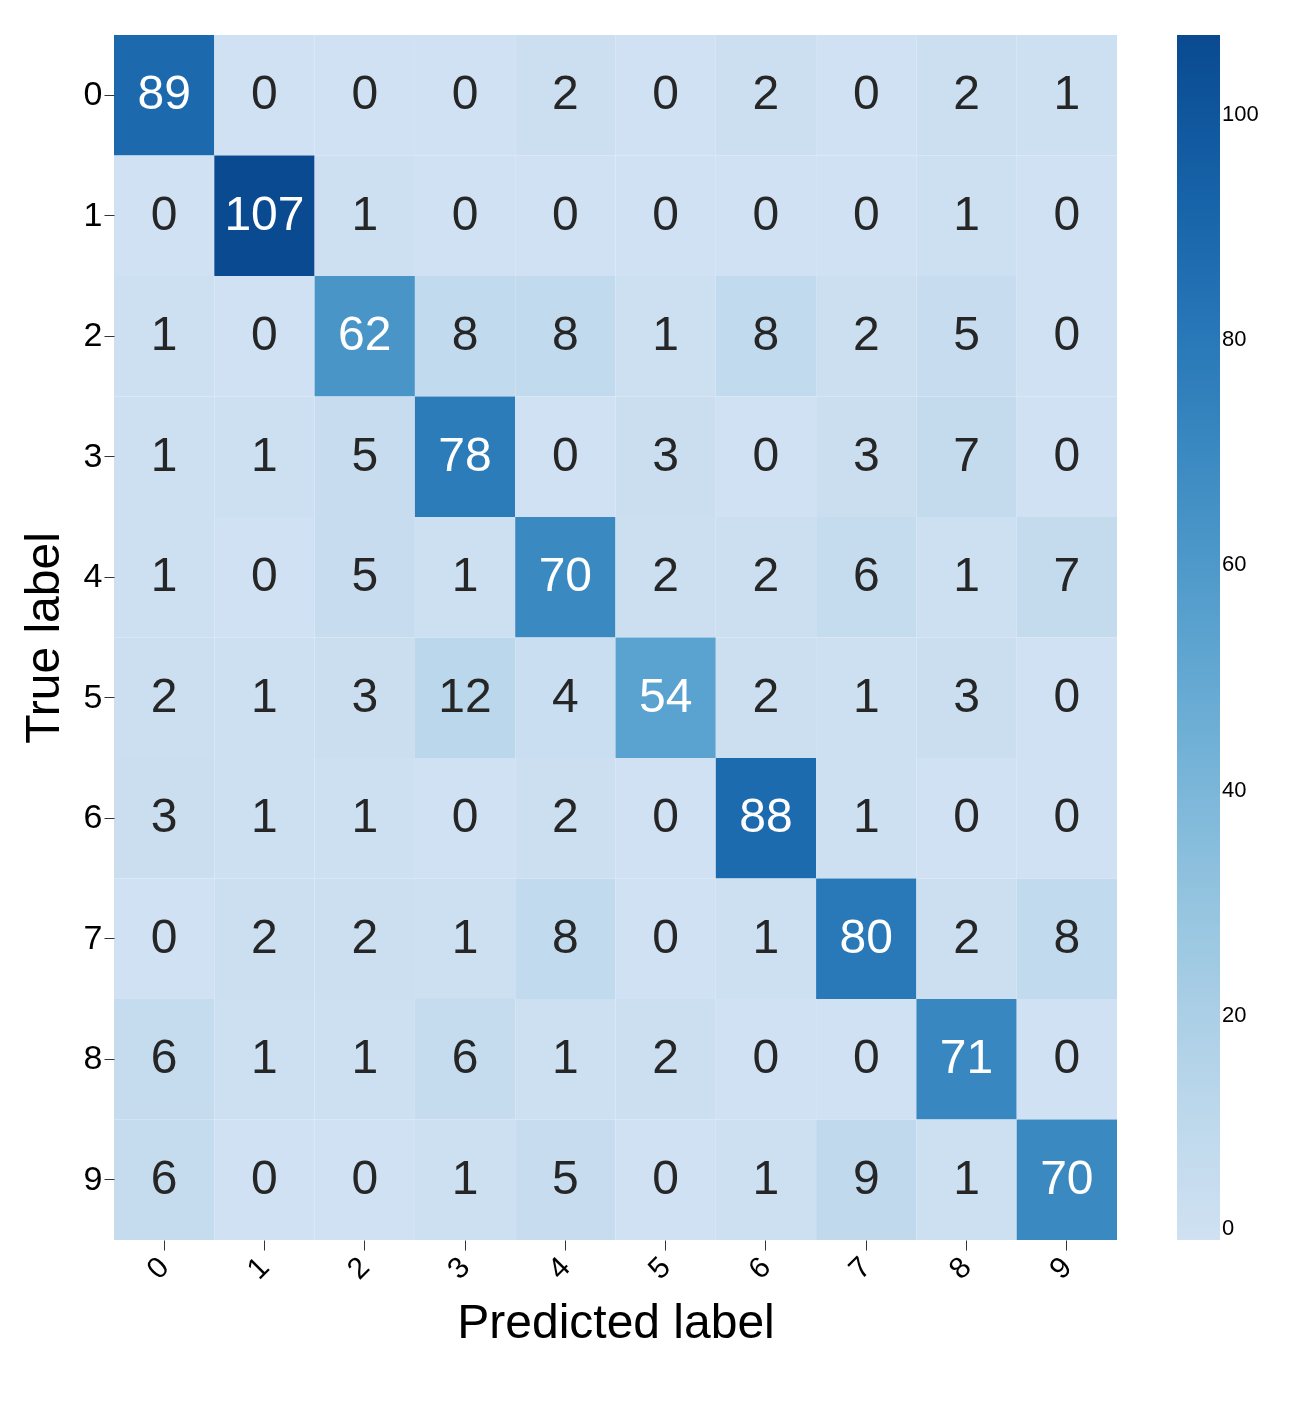  Describe the element at coordinates (257, 1267) in the screenshot. I see `x-tick-label: 1` at that location.